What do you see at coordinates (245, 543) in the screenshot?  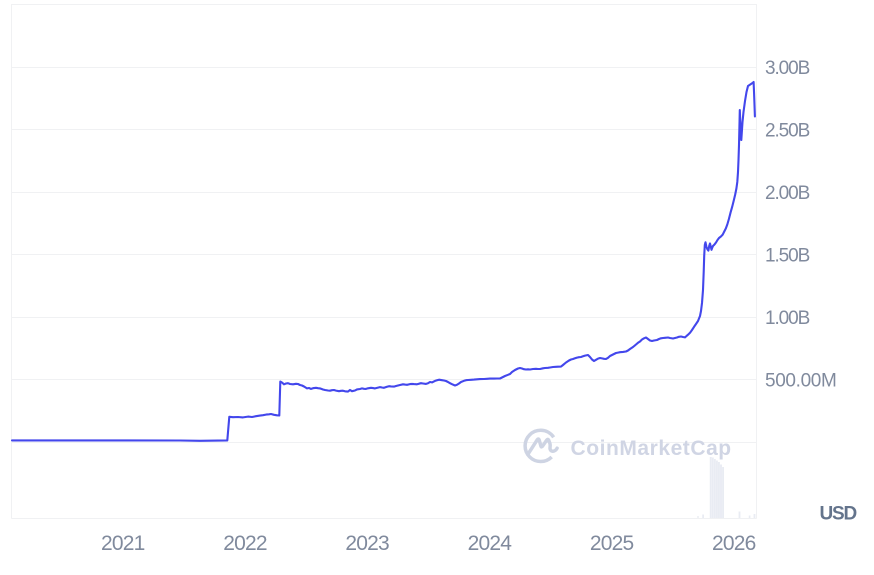 I see `svg-text: 2022` at bounding box center [245, 543].